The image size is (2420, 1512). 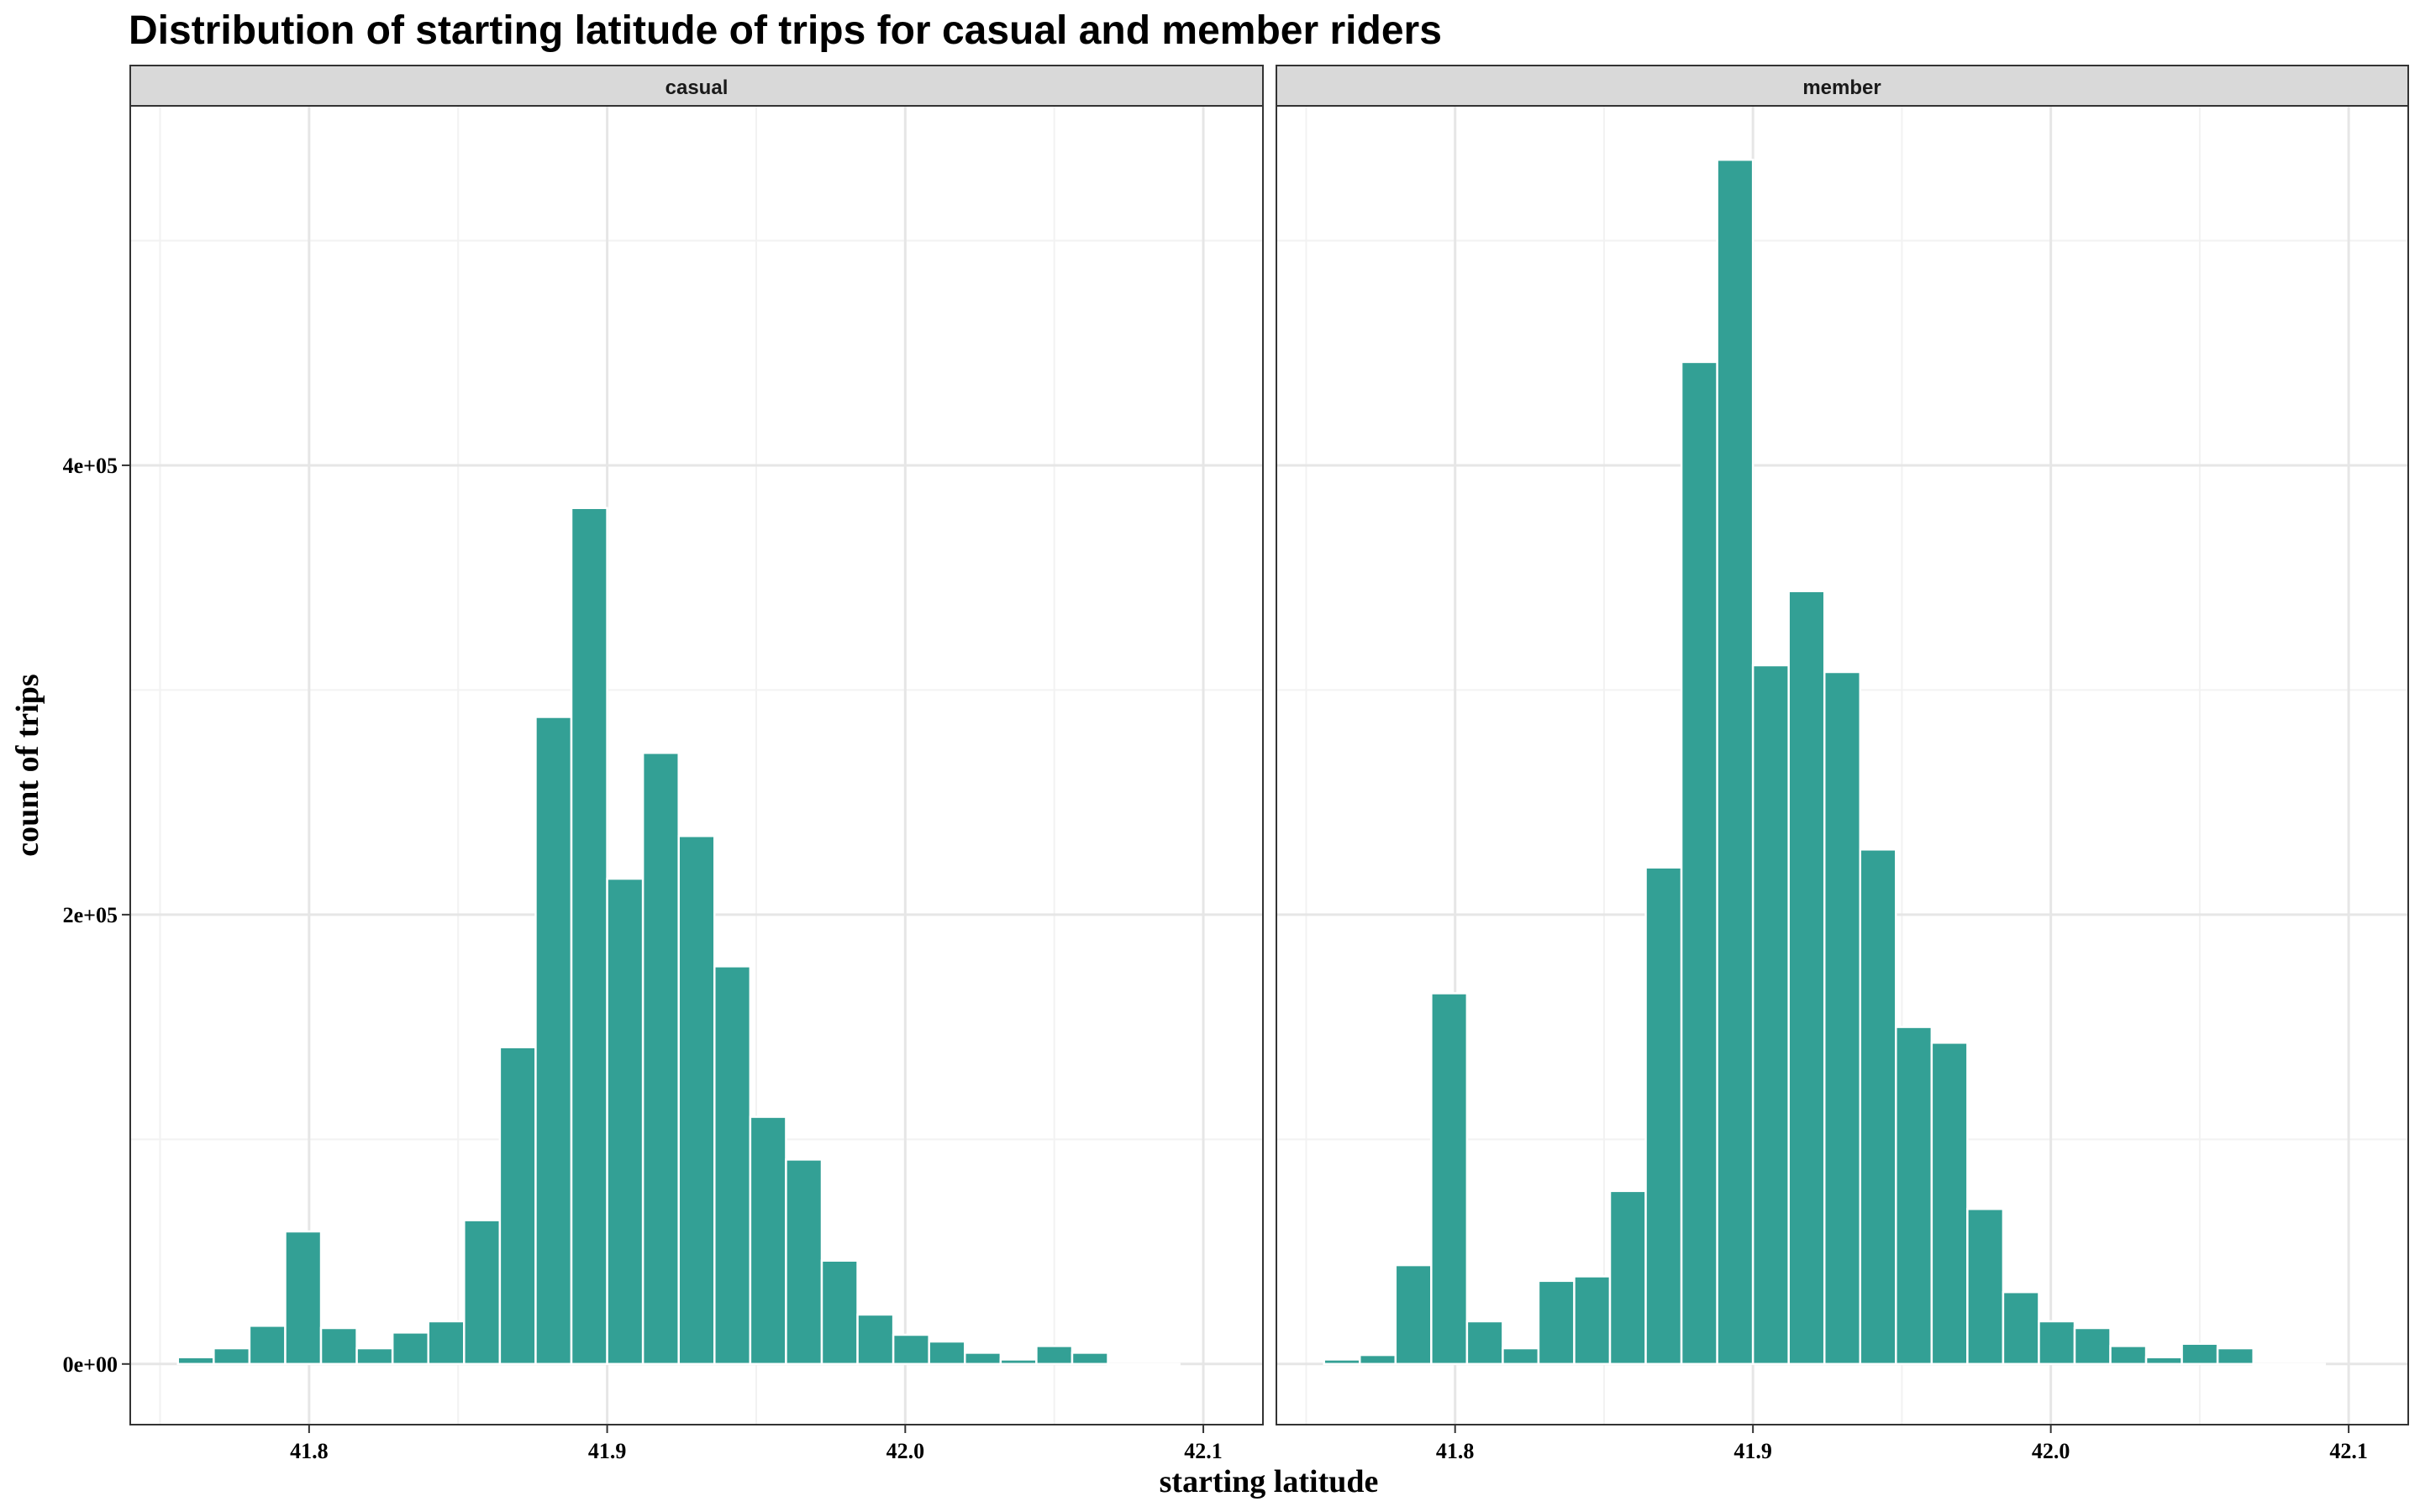 I want to click on y-axis: 0e+00 2e+05 4e+05, so click(x=96, y=915).